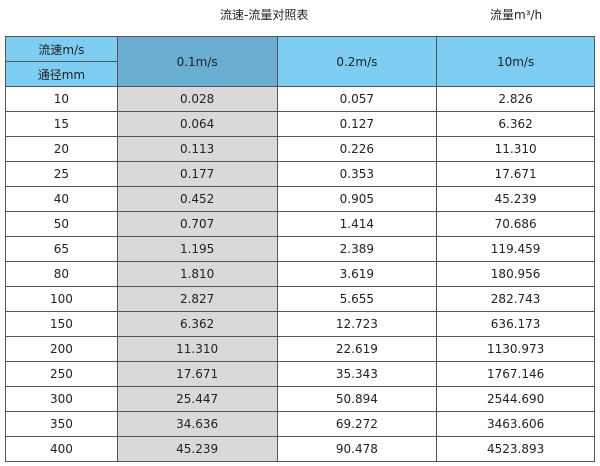 The image size is (600, 466). I want to click on flow-cell: 1130.973, so click(515, 349).